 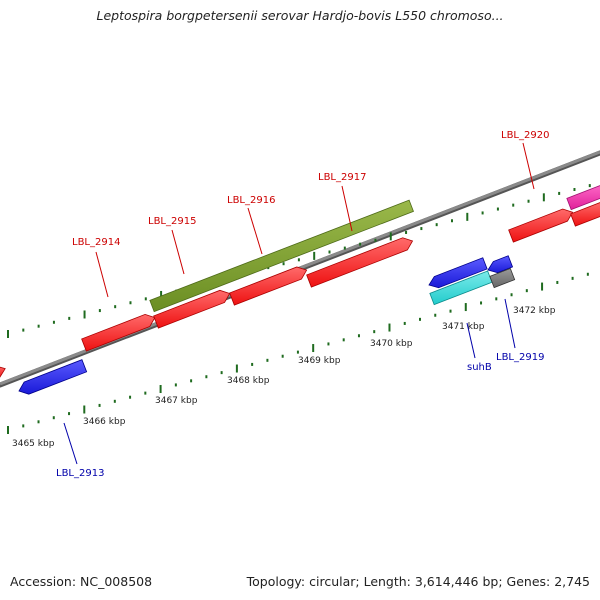 I want to click on gene-partial-right, so click(x=585, y=214).